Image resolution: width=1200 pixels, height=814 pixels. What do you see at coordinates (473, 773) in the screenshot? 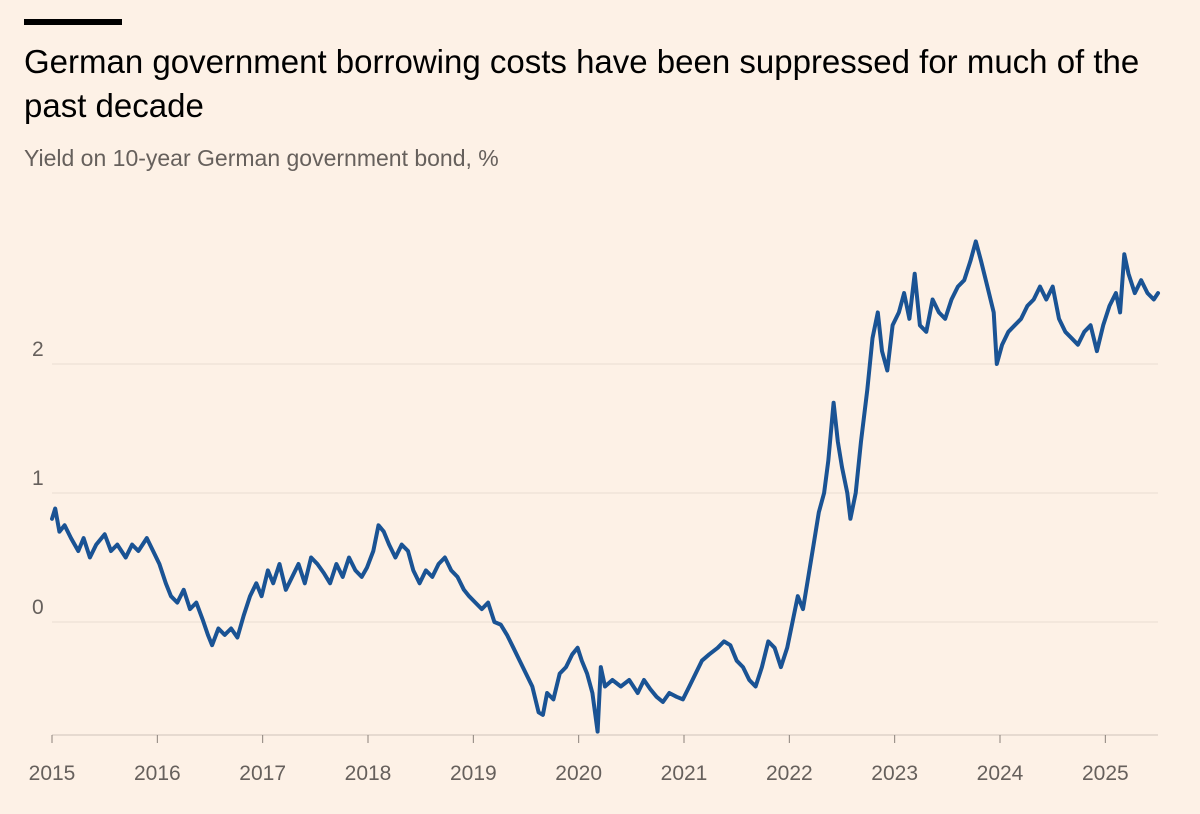
I see `x-tick-label: 2019` at bounding box center [473, 773].